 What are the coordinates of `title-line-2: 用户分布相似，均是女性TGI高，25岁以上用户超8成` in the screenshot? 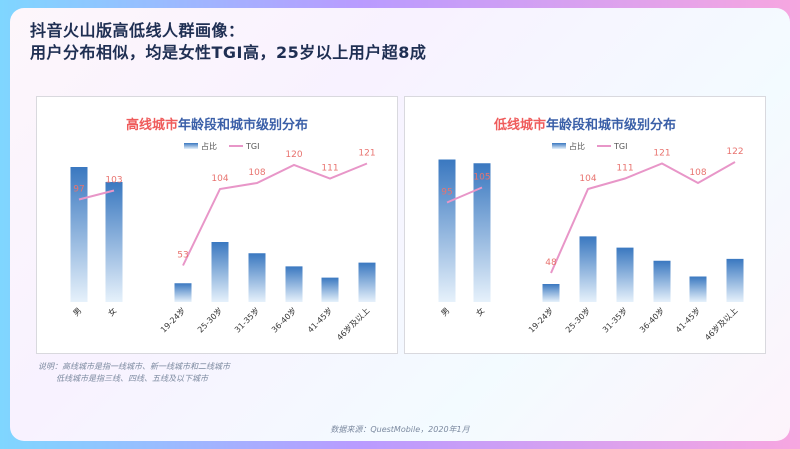 It's located at (228, 52).